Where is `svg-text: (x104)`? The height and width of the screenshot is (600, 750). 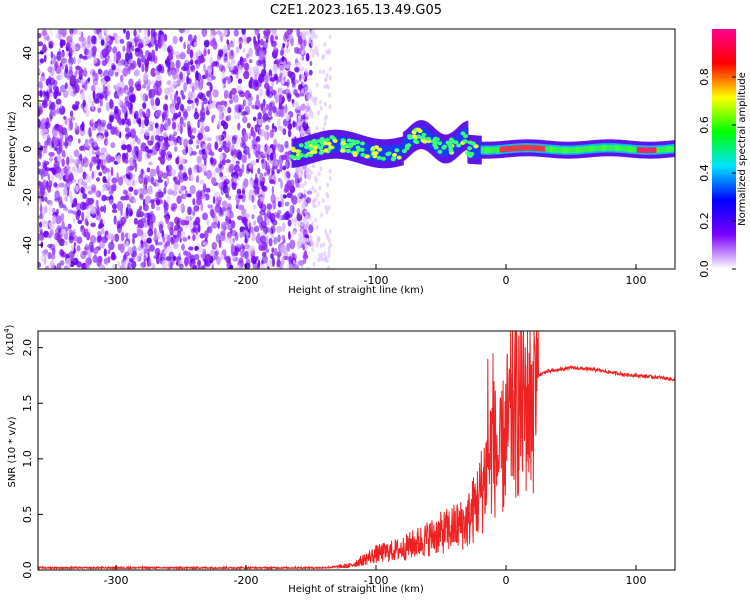
svg-text: (x104) is located at coordinates (9, 339).